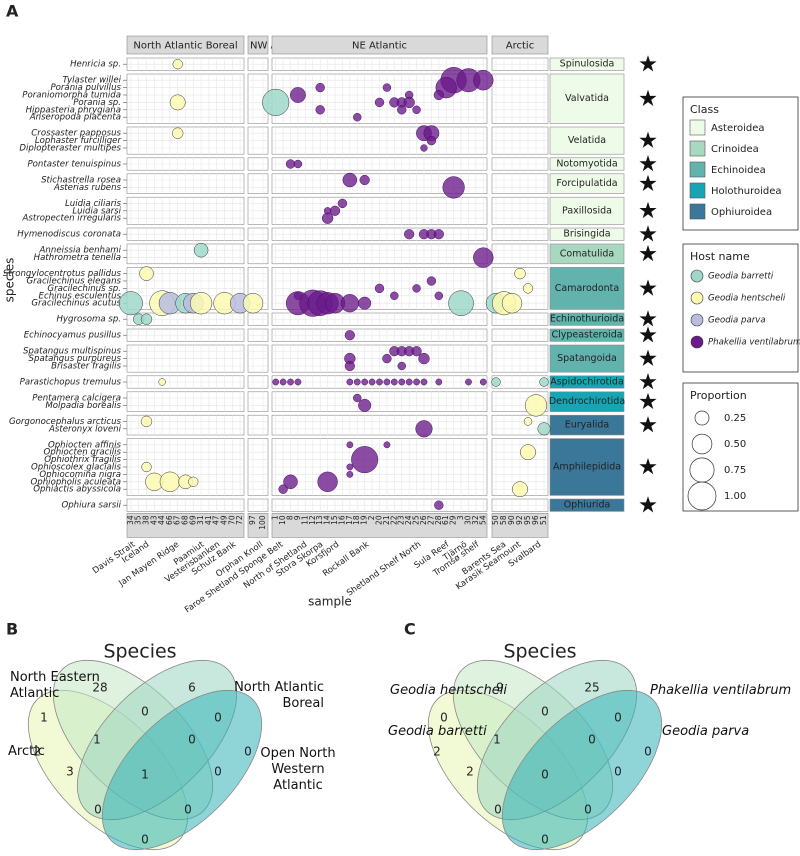  I want to click on legend-label: Geodia hentscheli, so click(747, 299).